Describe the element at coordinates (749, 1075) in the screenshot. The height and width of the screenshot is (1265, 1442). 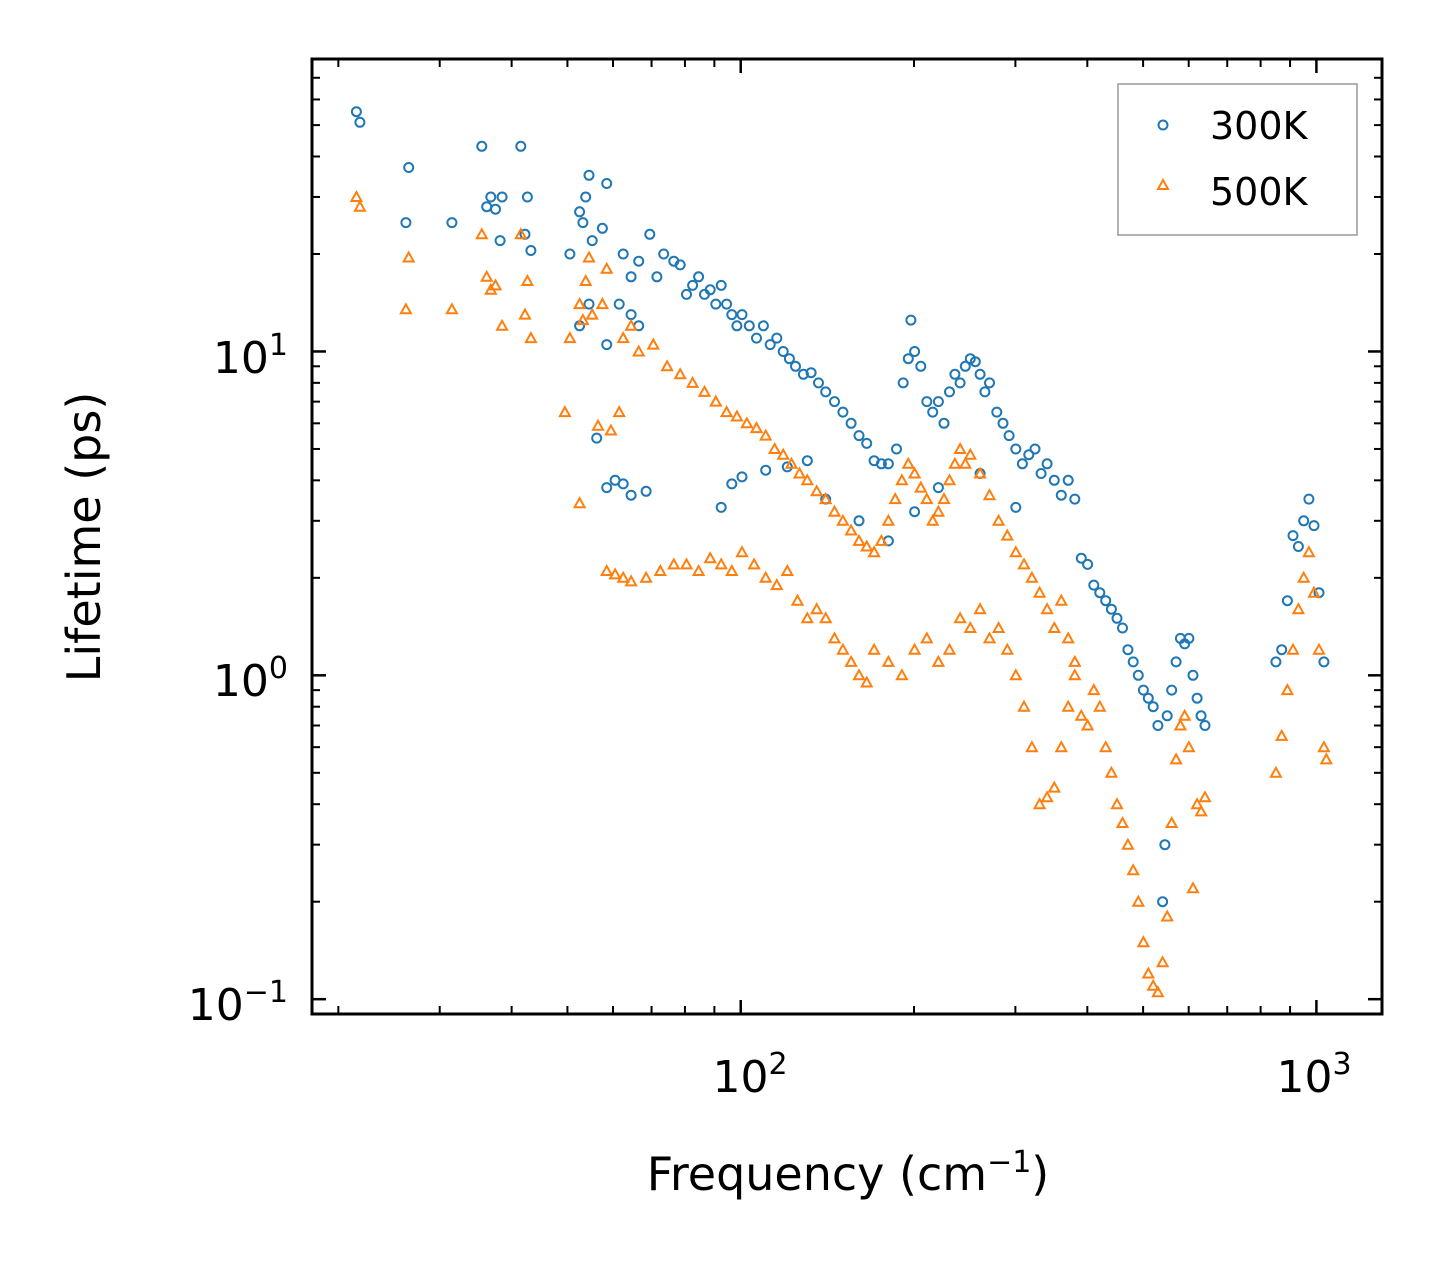
I see `x-tick-label-100: 102` at that location.